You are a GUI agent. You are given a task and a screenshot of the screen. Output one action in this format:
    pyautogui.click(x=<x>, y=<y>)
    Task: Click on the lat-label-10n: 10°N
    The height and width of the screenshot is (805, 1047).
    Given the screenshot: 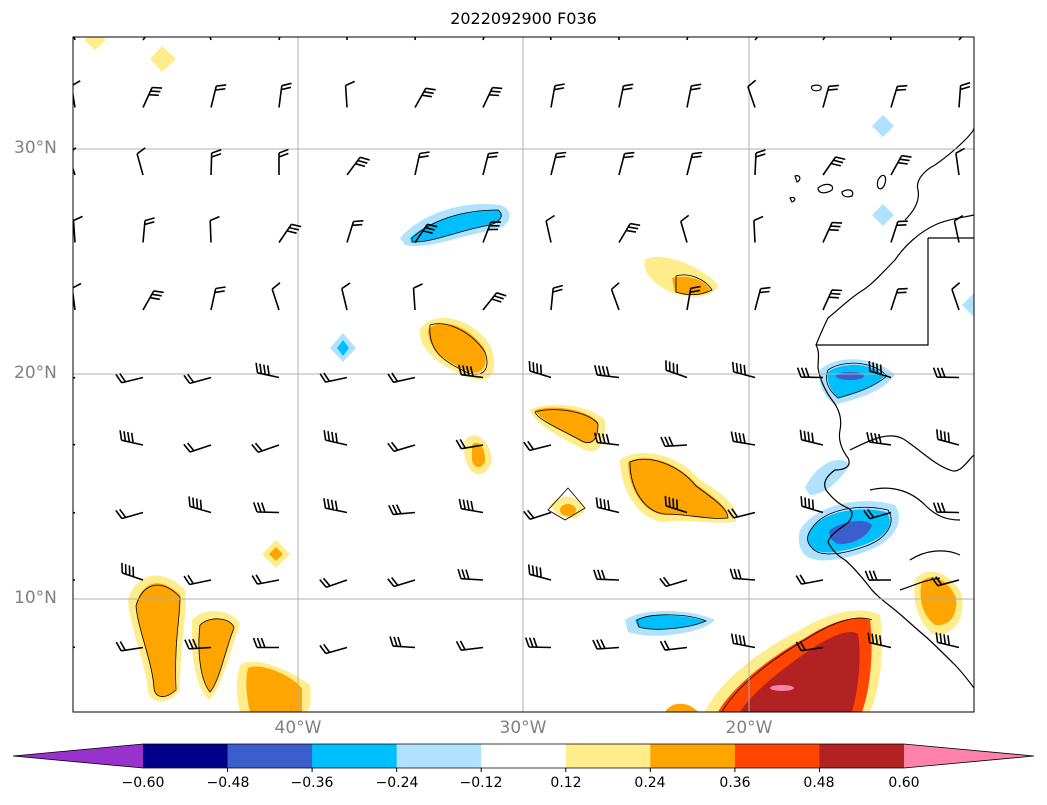 What is the action you would take?
    pyautogui.click(x=35, y=598)
    